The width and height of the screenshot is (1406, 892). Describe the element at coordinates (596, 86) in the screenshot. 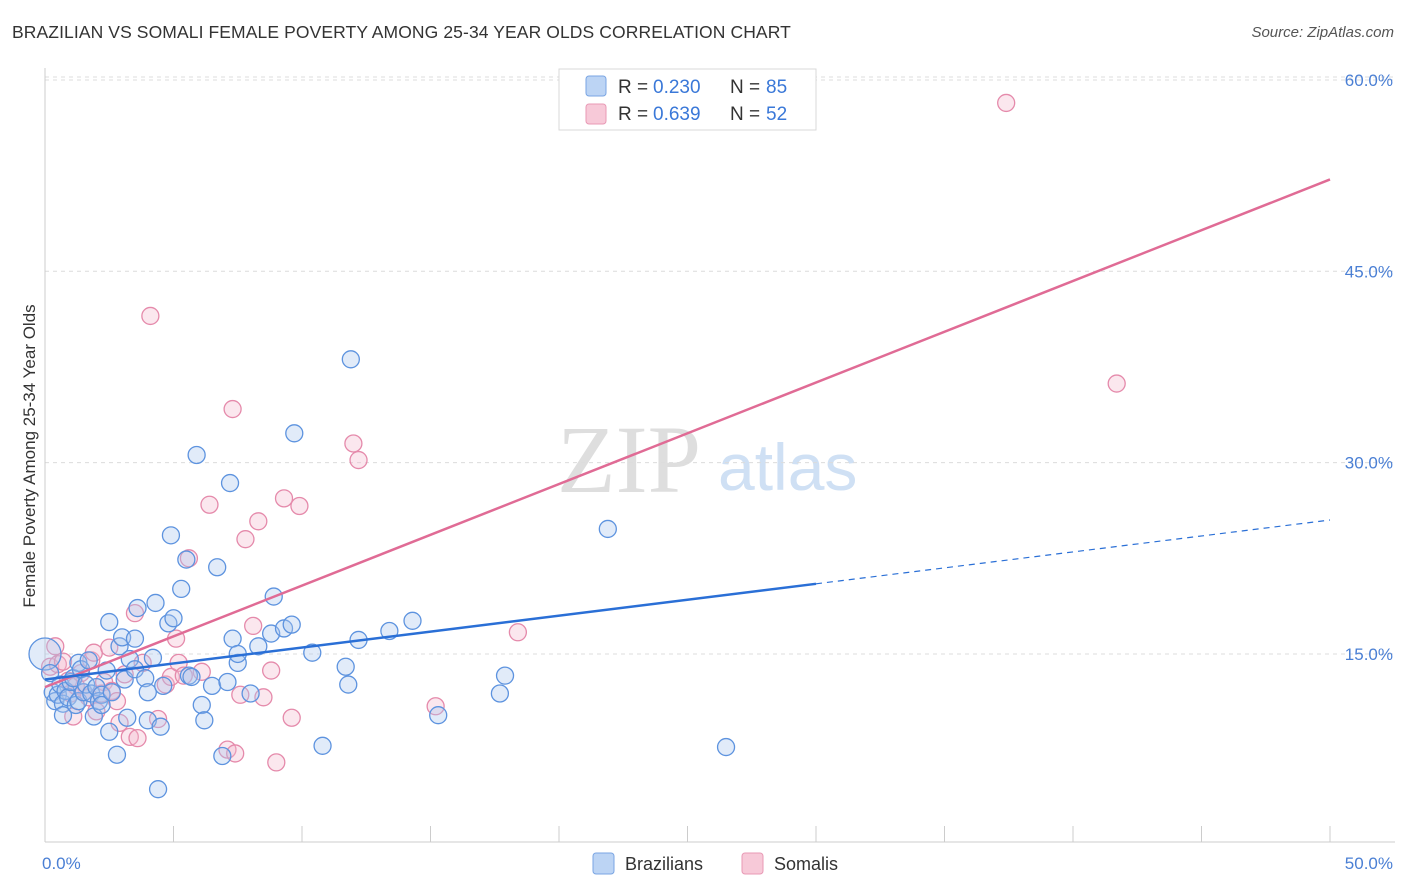

I see `legend-swatch-brazilians` at that location.